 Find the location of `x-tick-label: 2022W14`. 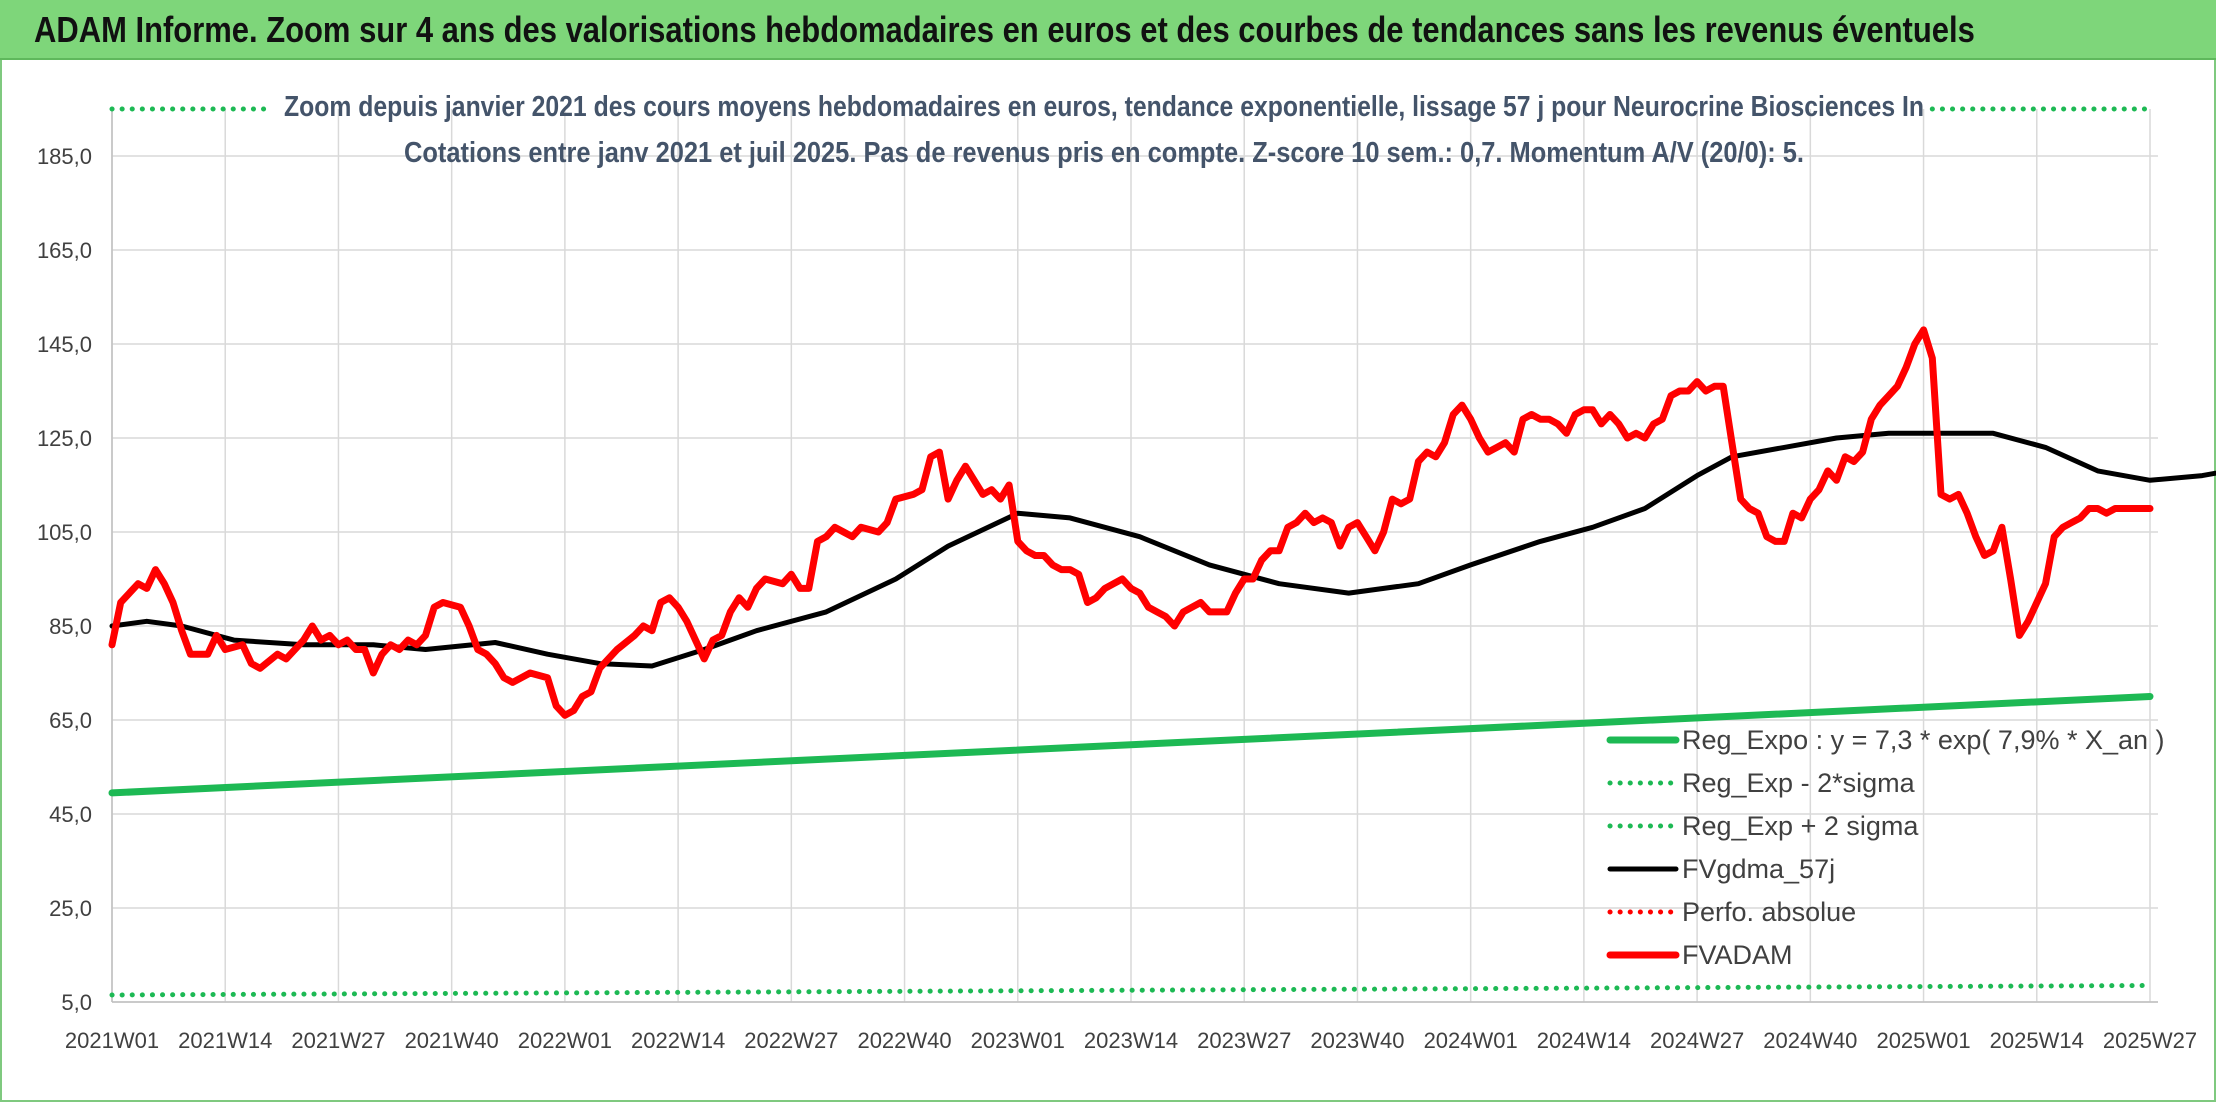

x-tick-label: 2022W14 is located at coordinates (678, 1040).